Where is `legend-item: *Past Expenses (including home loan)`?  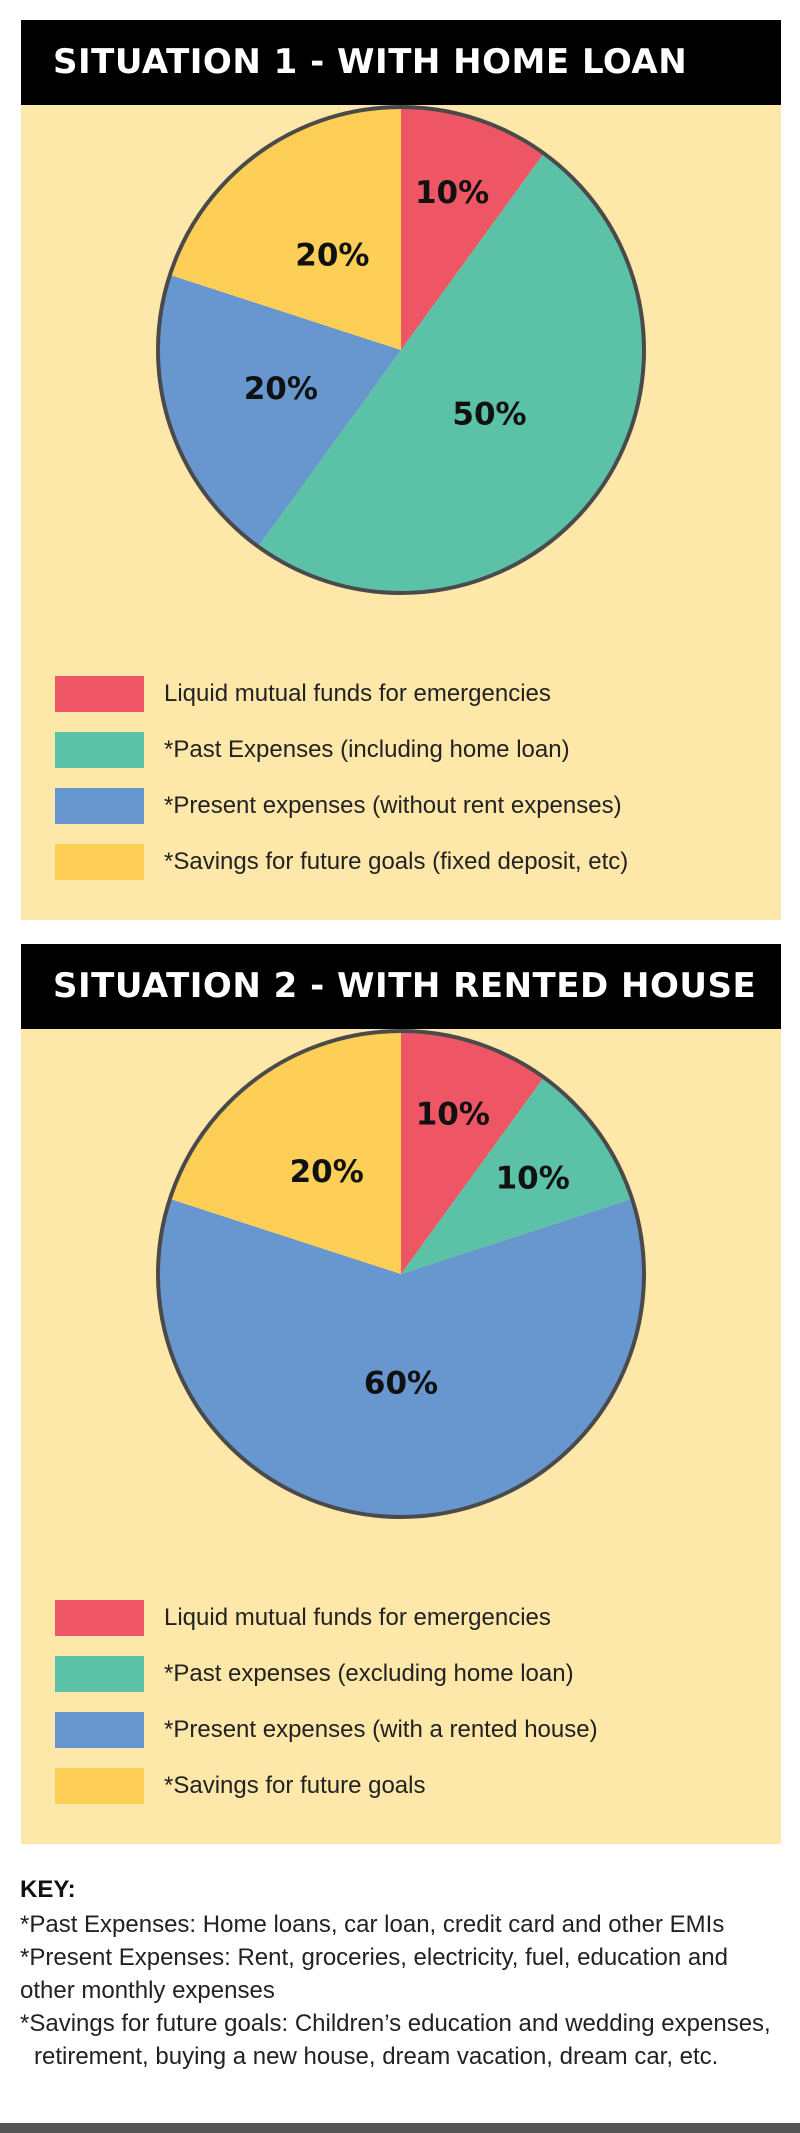 legend-item: *Past Expenses (including home loan) is located at coordinates (405, 750).